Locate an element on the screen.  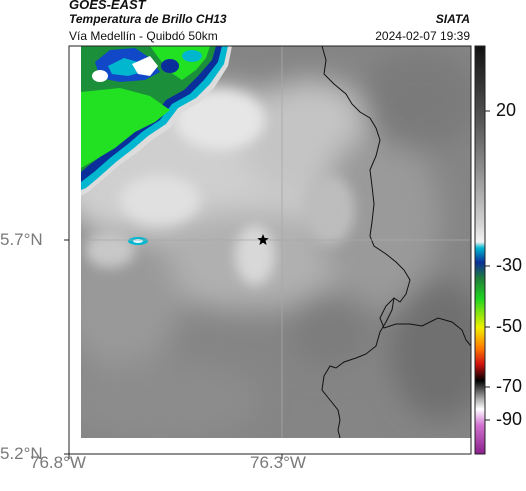
product-title: Temperatura de Brillo CH13 is located at coordinates (148, 19).